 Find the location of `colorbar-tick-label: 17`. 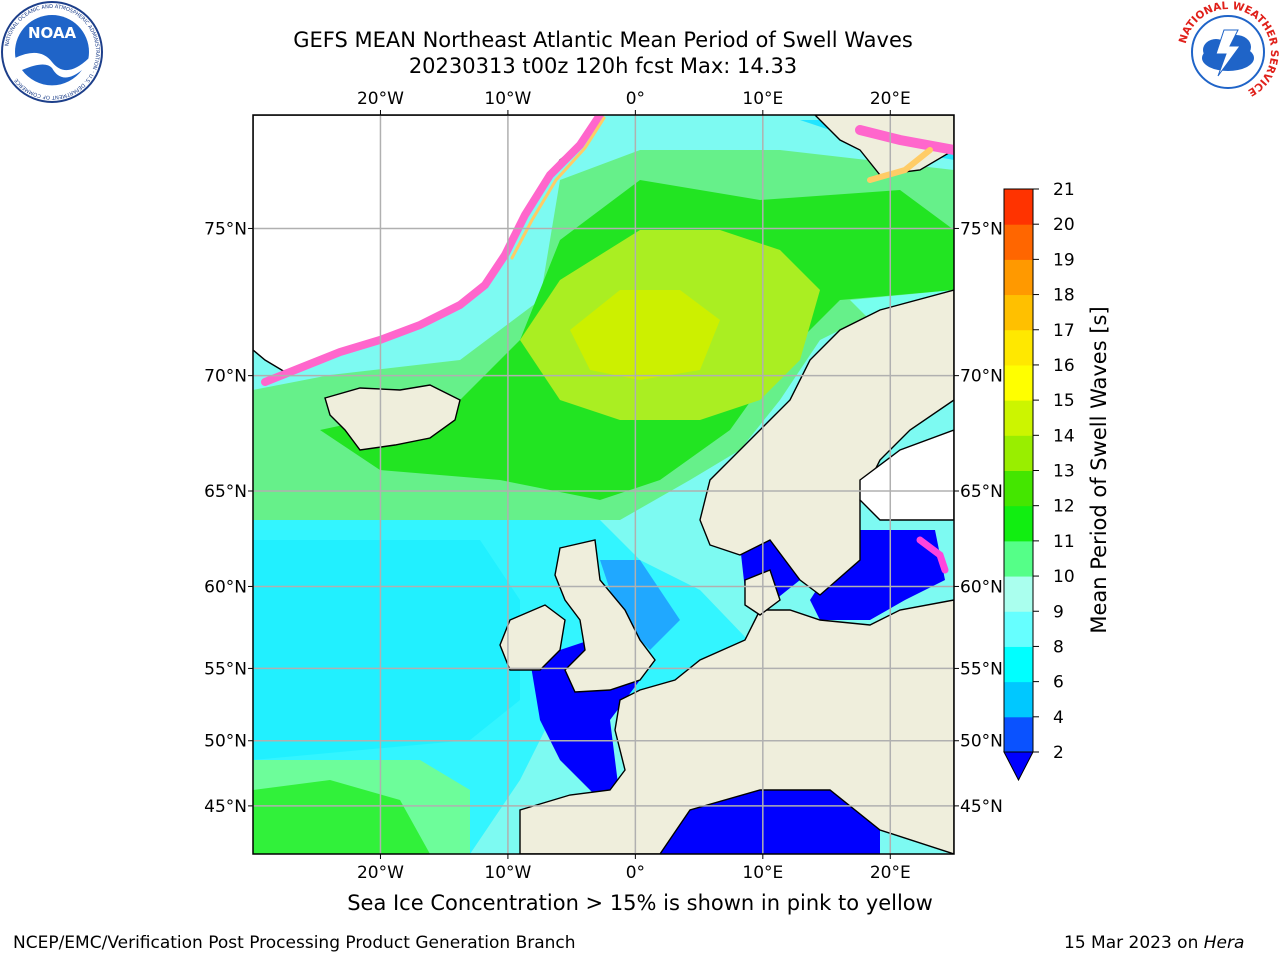

colorbar-tick-label: 17 is located at coordinates (1064, 331).